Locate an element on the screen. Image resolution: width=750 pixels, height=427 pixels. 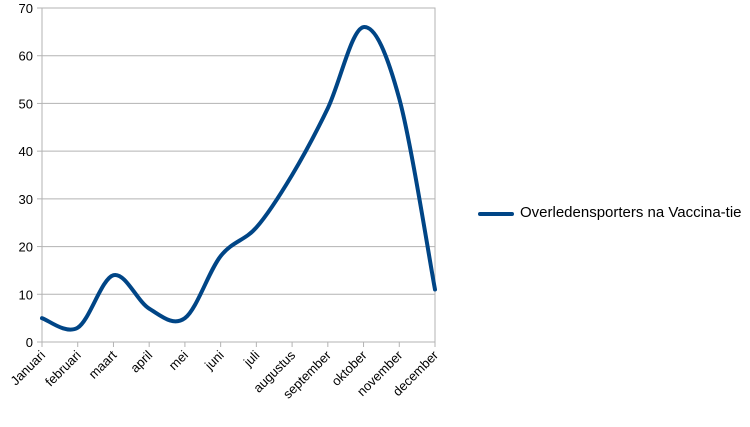
x-tick-label: maart is located at coordinates (102, 364).